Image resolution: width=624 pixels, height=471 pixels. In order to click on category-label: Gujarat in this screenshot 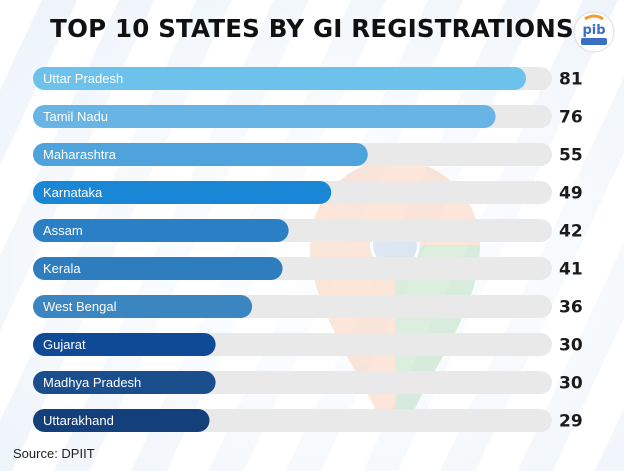, I will do `click(64, 344)`.